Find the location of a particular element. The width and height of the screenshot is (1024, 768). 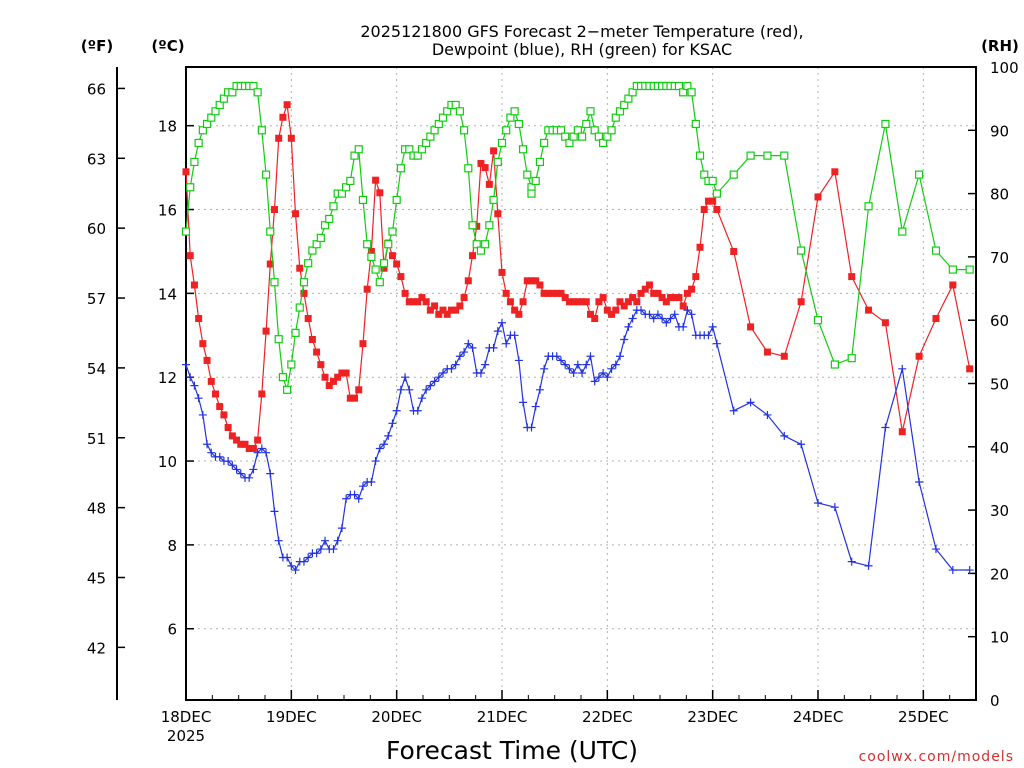

celsius-tick-label: 14 is located at coordinates (167, 294).